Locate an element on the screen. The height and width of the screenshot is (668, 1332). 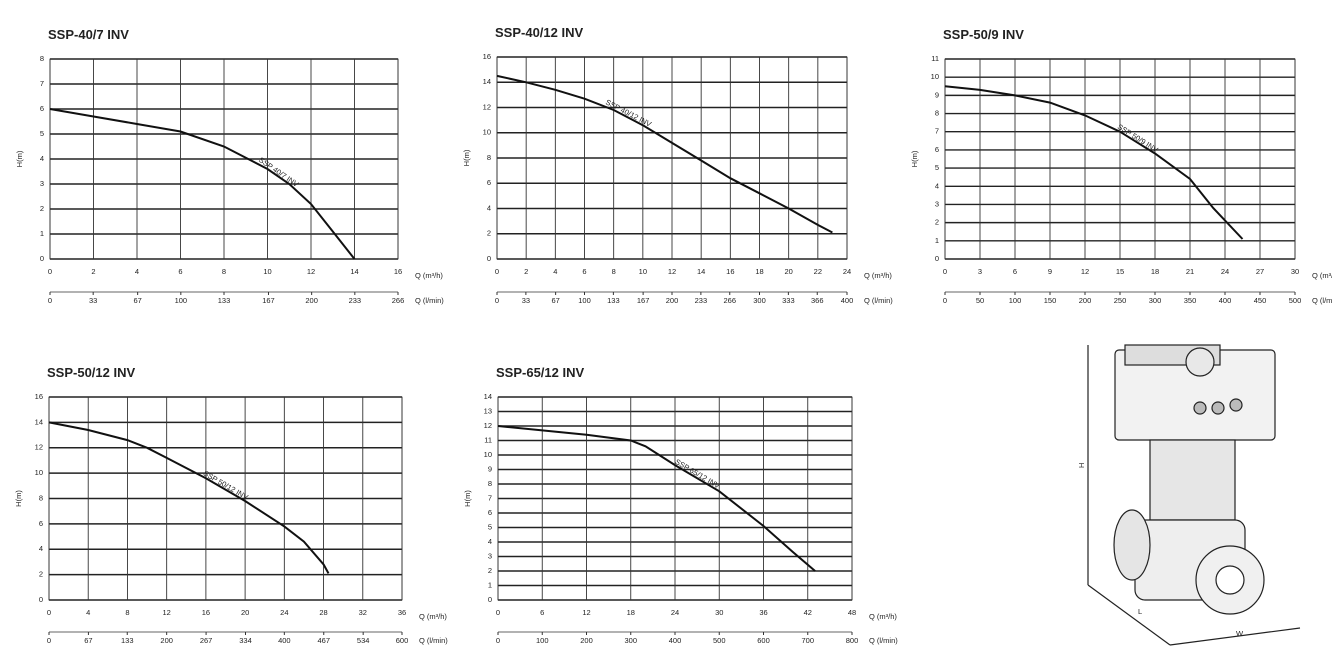
x-tick-label: 0 is located at coordinates (49, 612).